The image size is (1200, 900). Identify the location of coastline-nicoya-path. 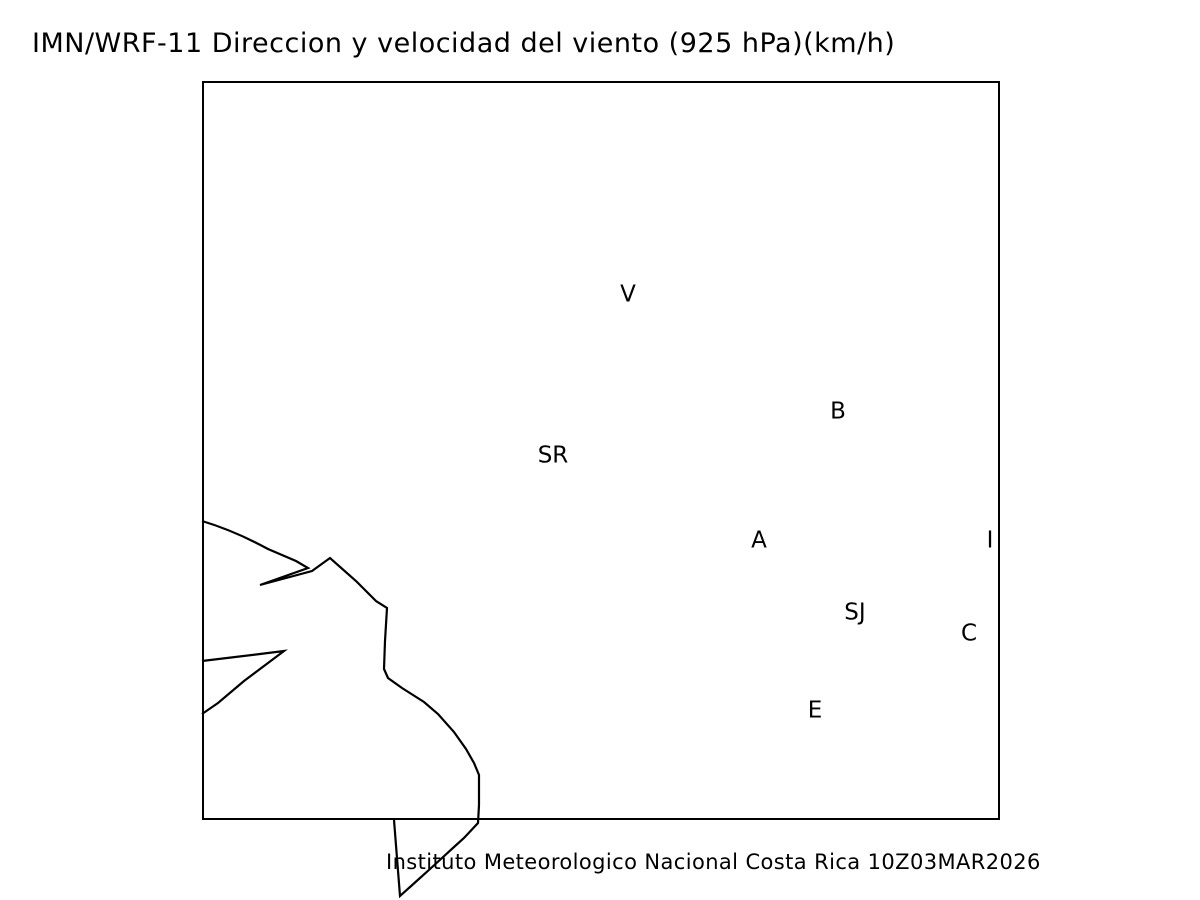
(341, 709).